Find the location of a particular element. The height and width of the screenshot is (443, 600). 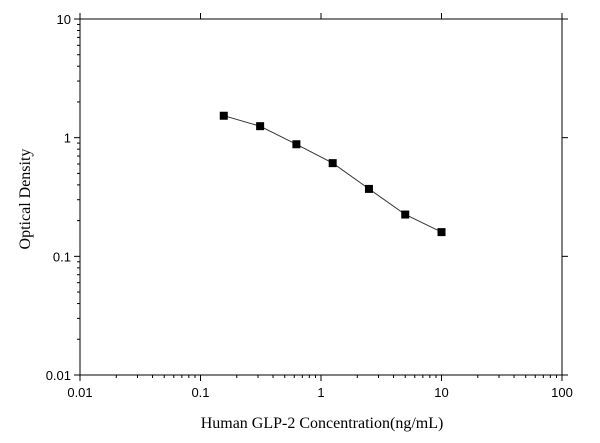

data-points is located at coordinates (332, 174).